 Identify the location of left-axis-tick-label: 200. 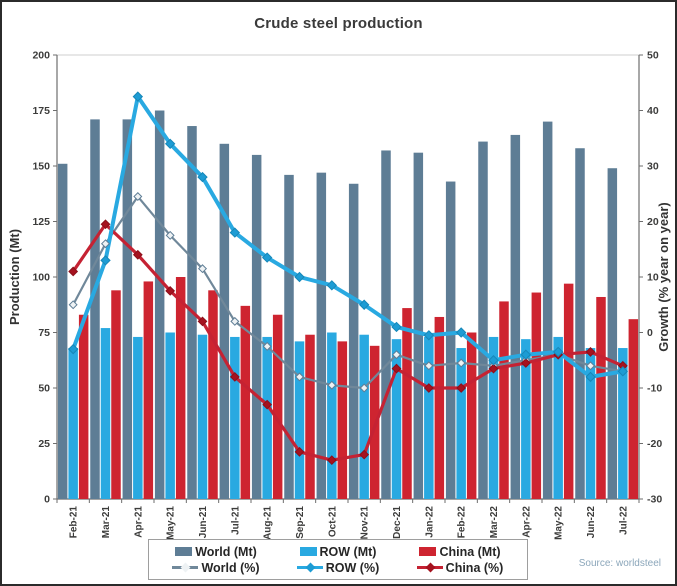
(41, 56).